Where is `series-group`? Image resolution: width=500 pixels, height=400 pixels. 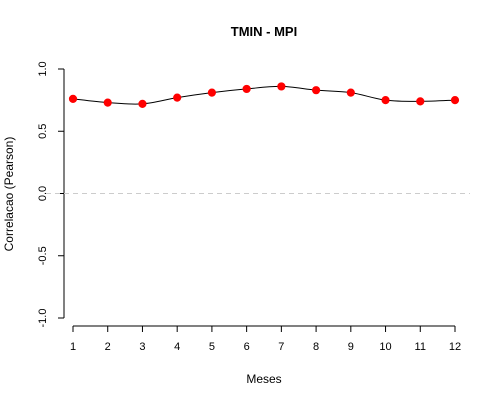
series-group is located at coordinates (264, 95).